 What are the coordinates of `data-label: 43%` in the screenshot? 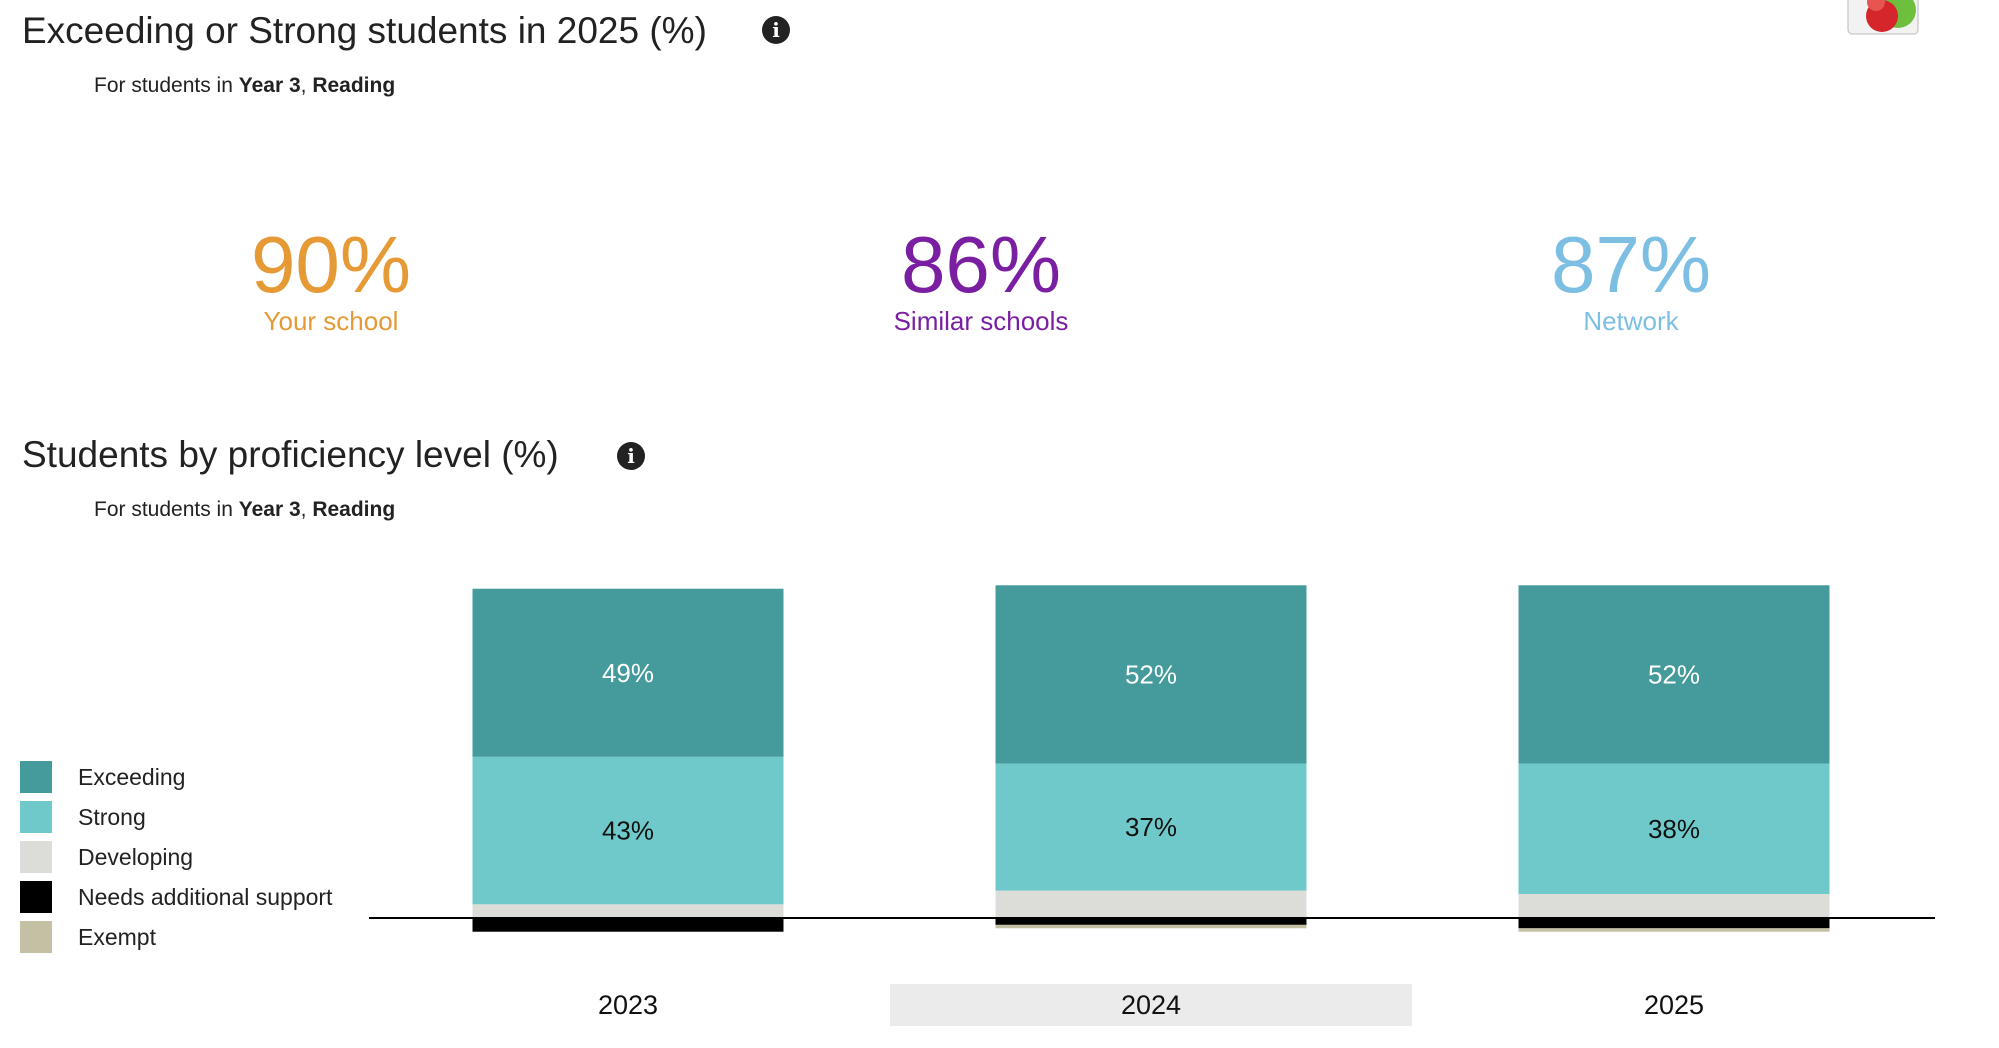 It's located at (628, 831).